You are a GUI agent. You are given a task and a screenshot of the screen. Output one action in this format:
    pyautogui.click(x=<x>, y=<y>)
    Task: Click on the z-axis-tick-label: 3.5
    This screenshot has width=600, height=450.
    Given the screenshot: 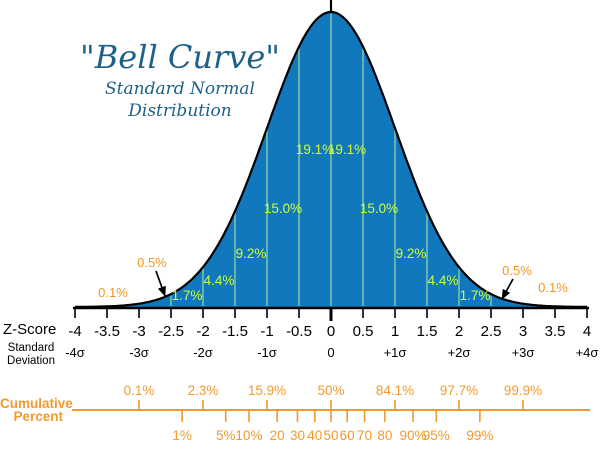 What is the action you would take?
    pyautogui.click(x=555, y=331)
    